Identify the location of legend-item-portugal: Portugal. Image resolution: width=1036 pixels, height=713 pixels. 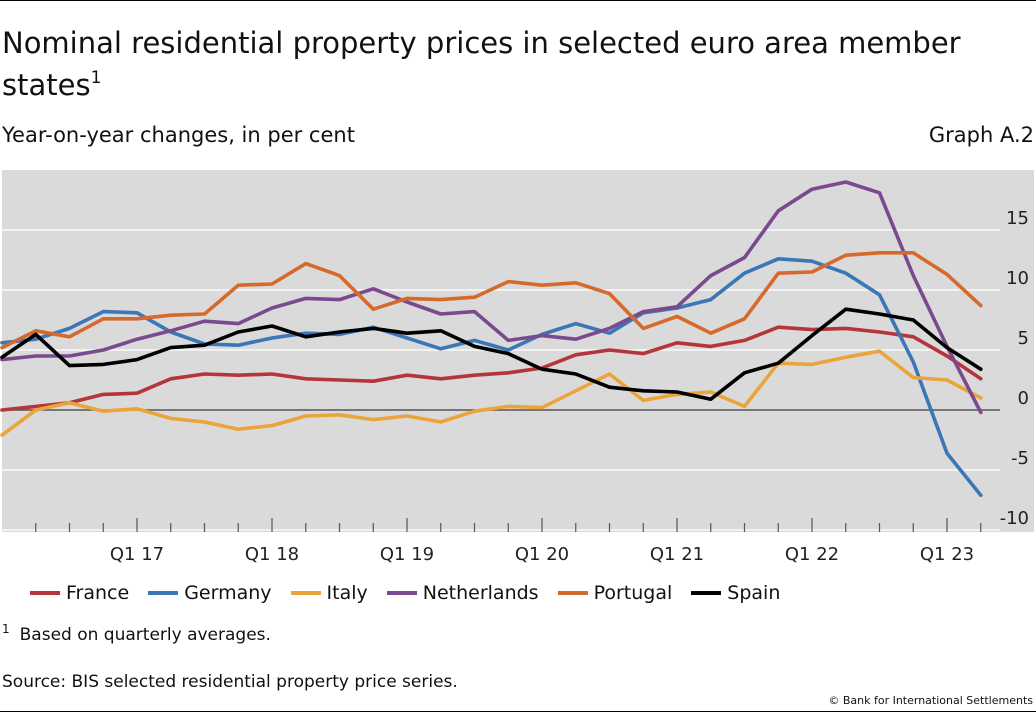
(615, 593).